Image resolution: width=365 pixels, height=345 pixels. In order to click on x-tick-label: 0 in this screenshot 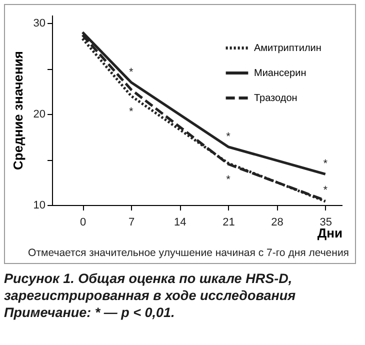, I will do `click(83, 222)`.